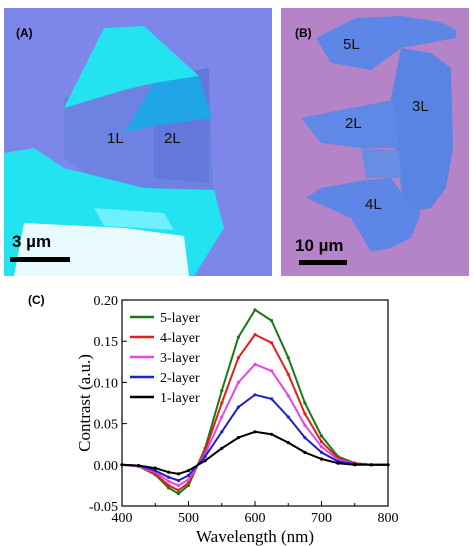 This screenshot has height=546, width=474. What do you see at coordinates (36, 300) in the screenshot?
I see `panel-c-label: (C)` at bounding box center [36, 300].